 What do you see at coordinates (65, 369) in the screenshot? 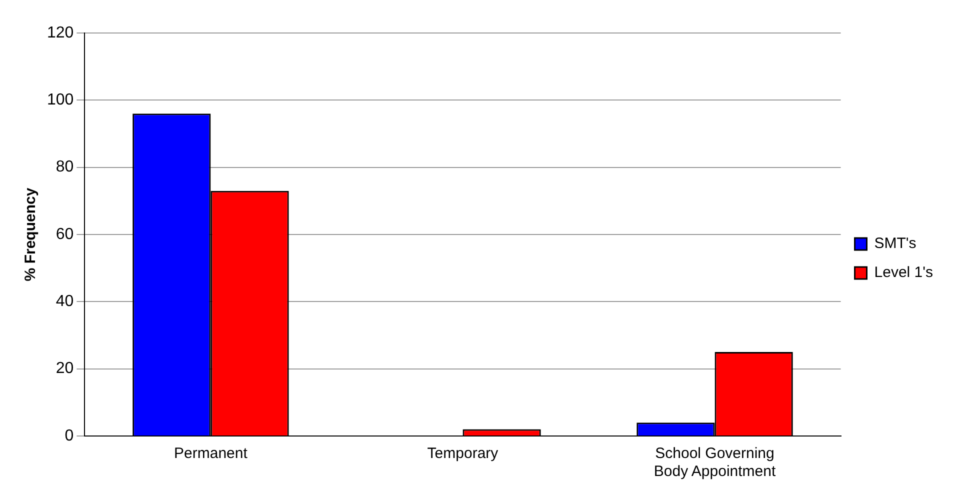
I see `y-tick-label: 20` at bounding box center [65, 369].